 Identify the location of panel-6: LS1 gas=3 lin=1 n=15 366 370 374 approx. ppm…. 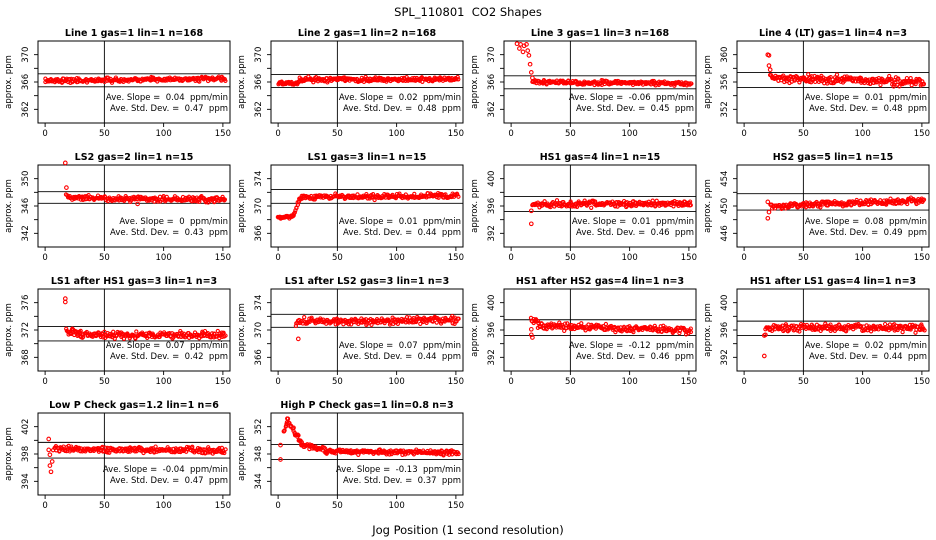
(350, 207).